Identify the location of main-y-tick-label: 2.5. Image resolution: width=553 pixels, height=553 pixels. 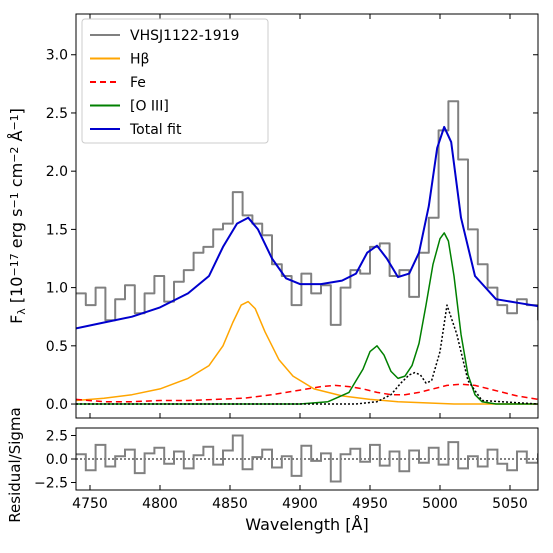
(57, 114).